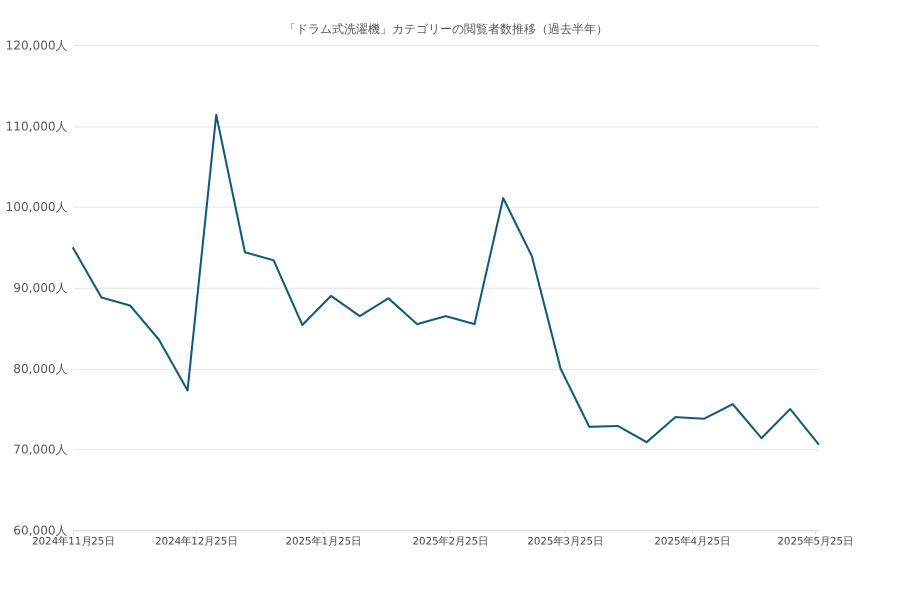 The image size is (900, 600). What do you see at coordinates (37, 126) in the screenshot?
I see `y-tick-label: 110,000人` at bounding box center [37, 126].